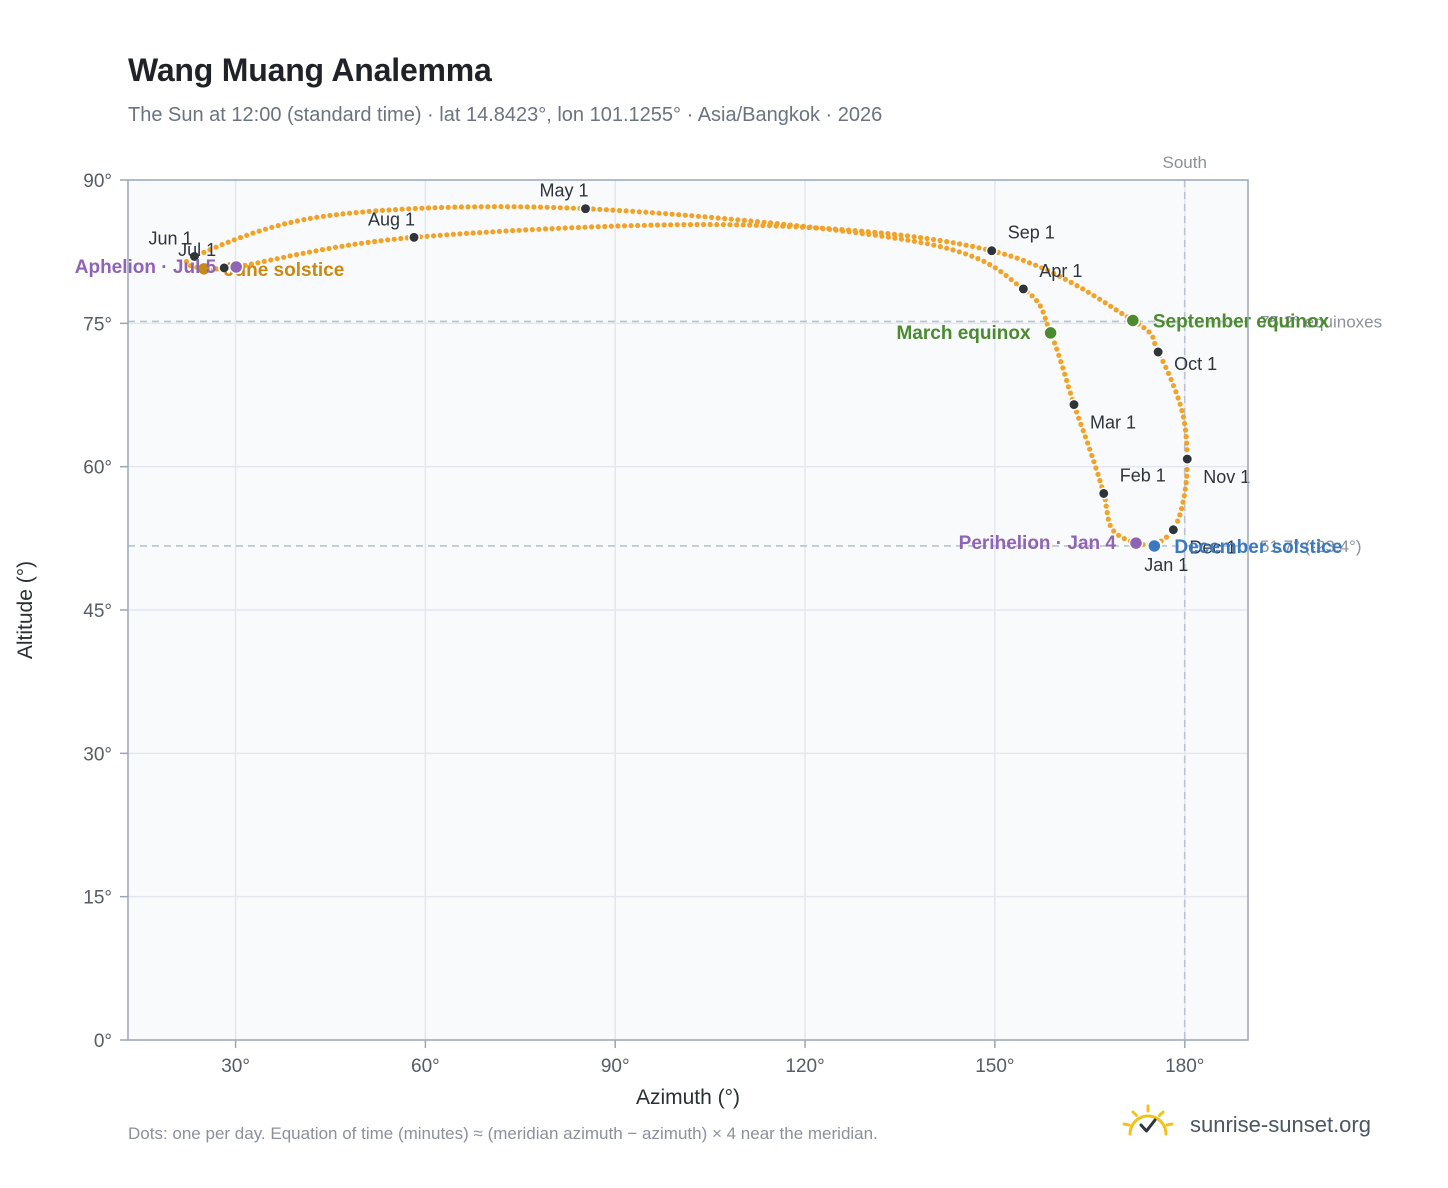  What do you see at coordinates (103, 1041) in the screenshot?
I see `y-tick-label: 0°` at bounding box center [103, 1041].